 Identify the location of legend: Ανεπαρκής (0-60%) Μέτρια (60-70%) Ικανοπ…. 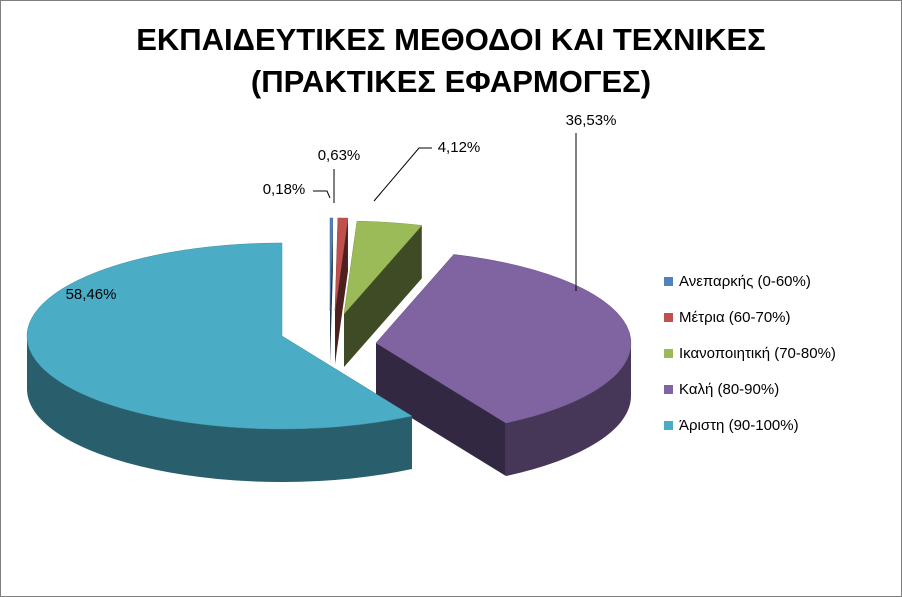
(750, 353).